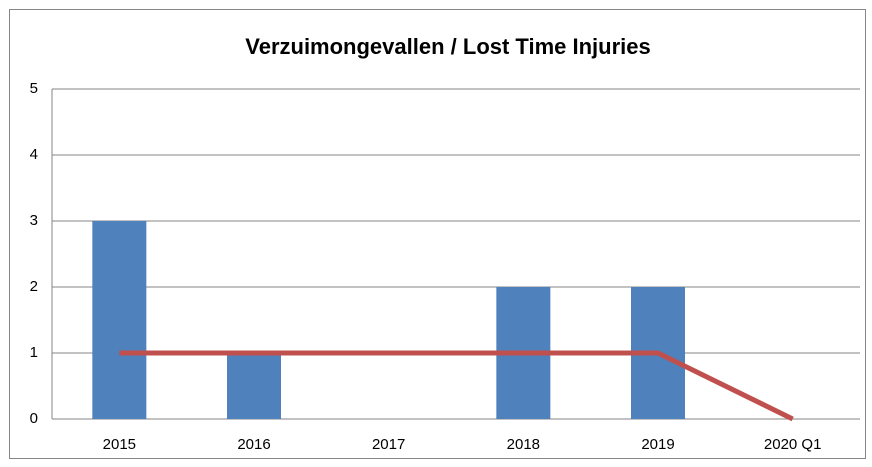 This screenshot has width=872, height=467. Describe the element at coordinates (34, 154) in the screenshot. I see `y-tick-label: 4` at that location.